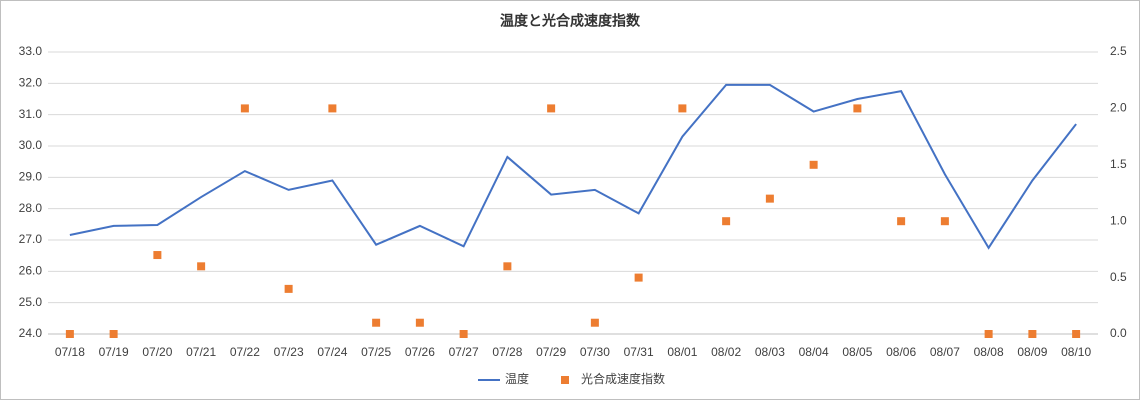 The height and width of the screenshot is (400, 1140). Describe the element at coordinates (70, 352) in the screenshot. I see `x-tick-label: 07/18` at that location.